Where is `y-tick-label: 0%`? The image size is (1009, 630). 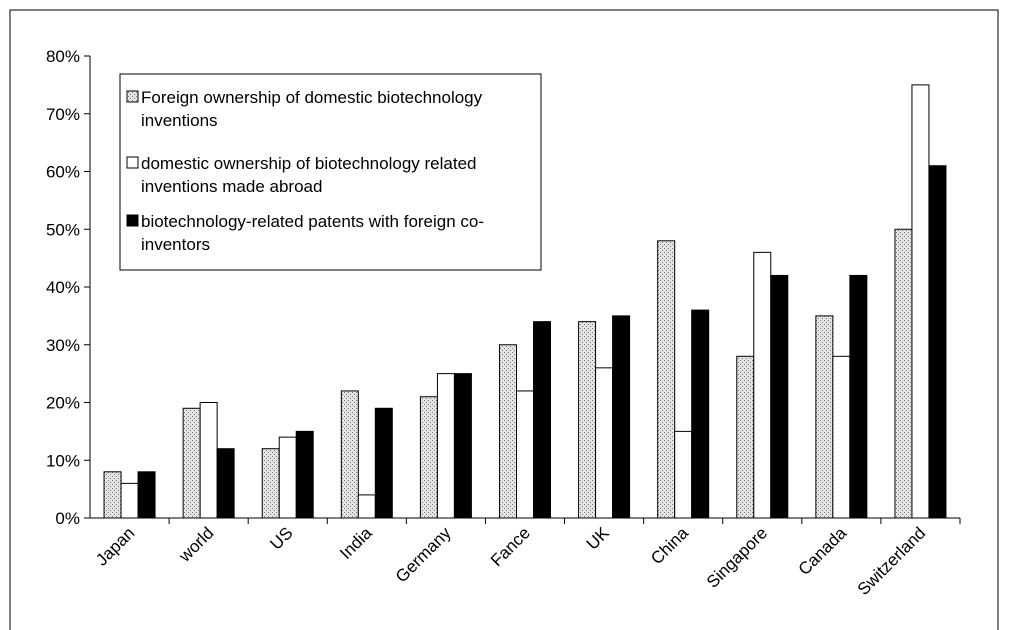
y-tick-label: 0% is located at coordinates (67, 518).